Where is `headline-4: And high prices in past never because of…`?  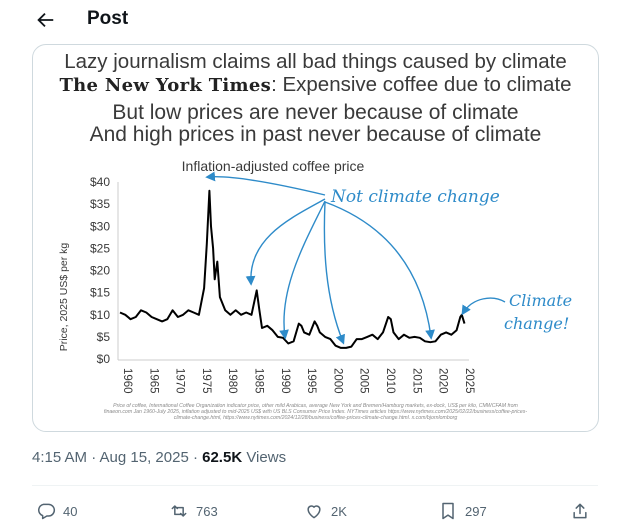 headline-4: And high prices in past never because of… is located at coordinates (315, 134).